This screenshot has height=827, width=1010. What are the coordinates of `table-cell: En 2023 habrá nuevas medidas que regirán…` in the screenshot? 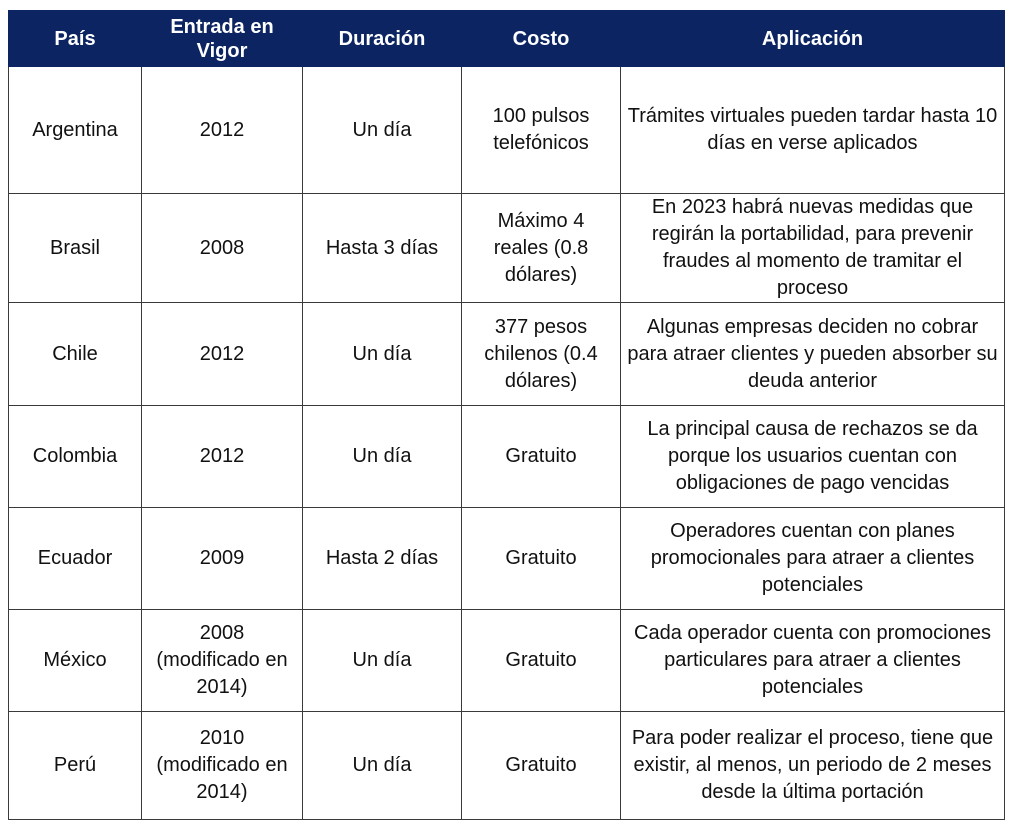 It's located at (812, 248).